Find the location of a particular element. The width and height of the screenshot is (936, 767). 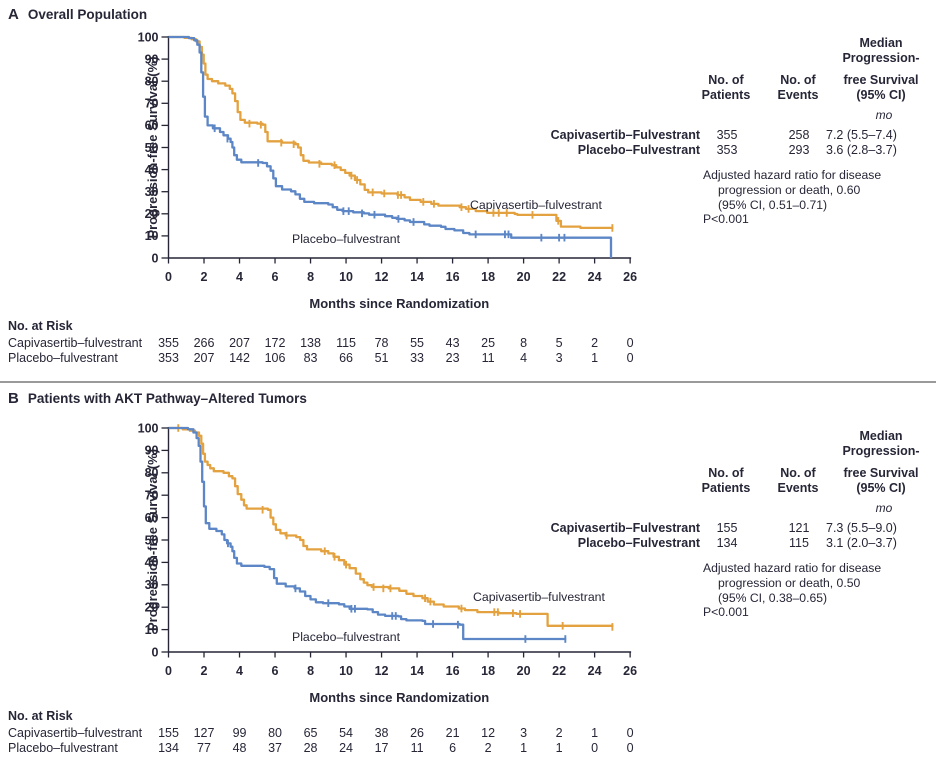

risk-count: 65 is located at coordinates (311, 733).